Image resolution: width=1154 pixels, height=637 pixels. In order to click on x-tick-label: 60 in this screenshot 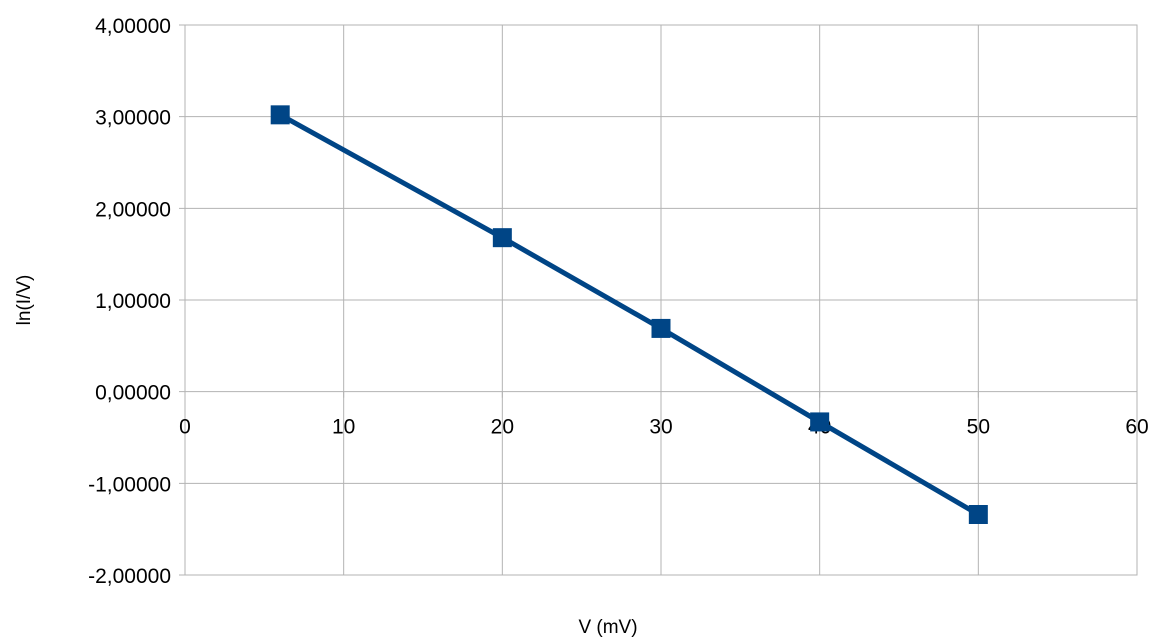, I will do `click(1136, 427)`.